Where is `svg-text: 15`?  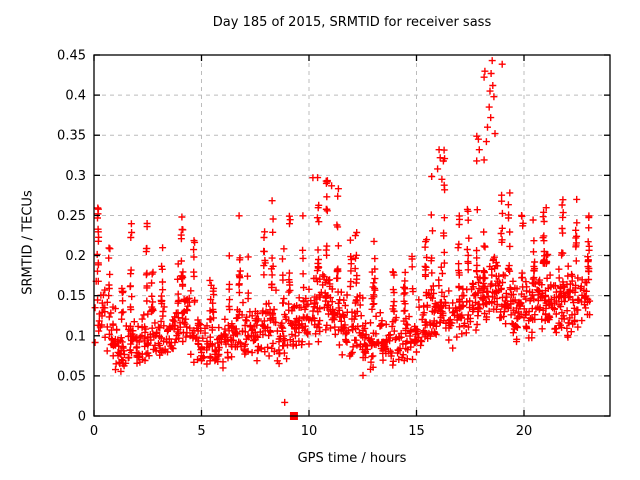 svg-text: 15 is located at coordinates (416, 431).